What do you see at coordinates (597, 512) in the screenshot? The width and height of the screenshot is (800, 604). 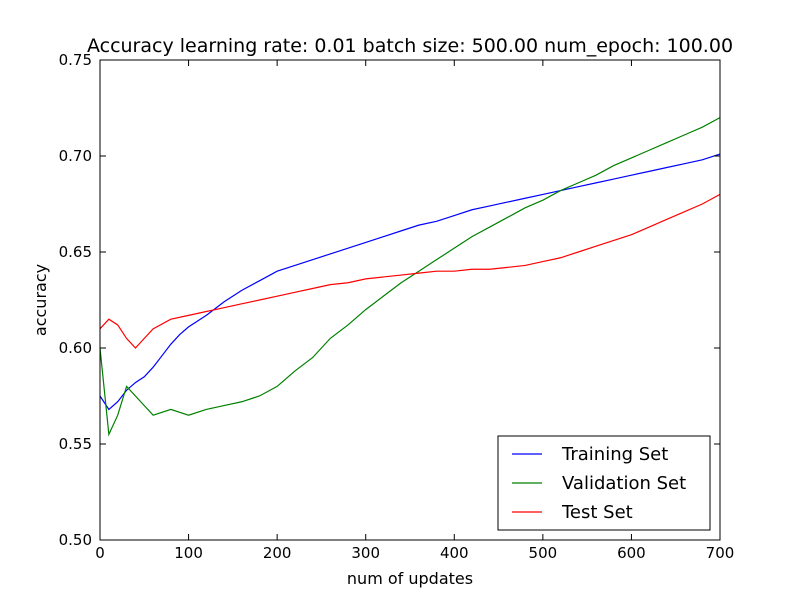 I see `legend-label: Test Set` at bounding box center [597, 512].